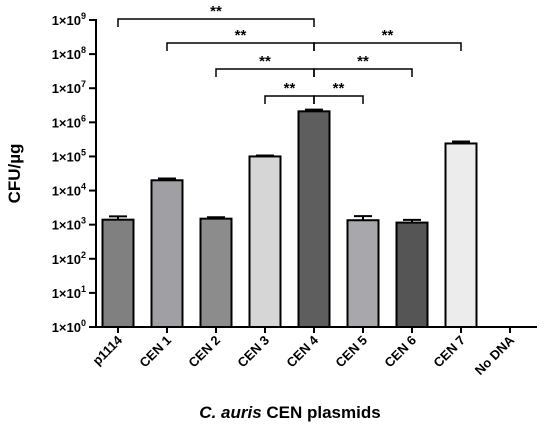 The height and width of the screenshot is (432, 550). What do you see at coordinates (400, 352) in the screenshot?
I see `x-tick-label: CEN 6` at bounding box center [400, 352].